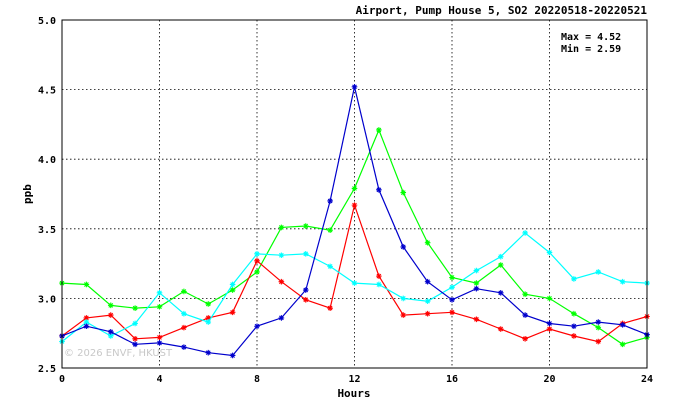  I want to click on y-tick-label: 4.5, so click(47, 91).